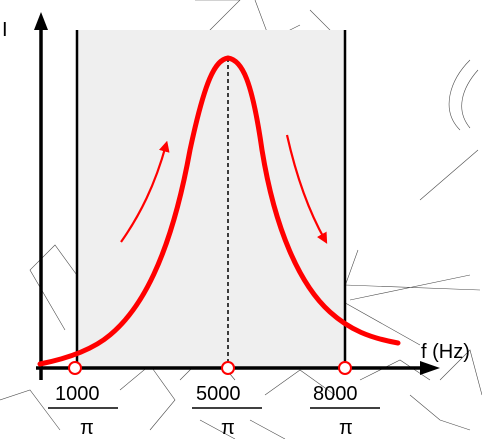  What do you see at coordinates (218, 394) in the screenshot?
I see `tick-numerator: 5000` at bounding box center [218, 394].